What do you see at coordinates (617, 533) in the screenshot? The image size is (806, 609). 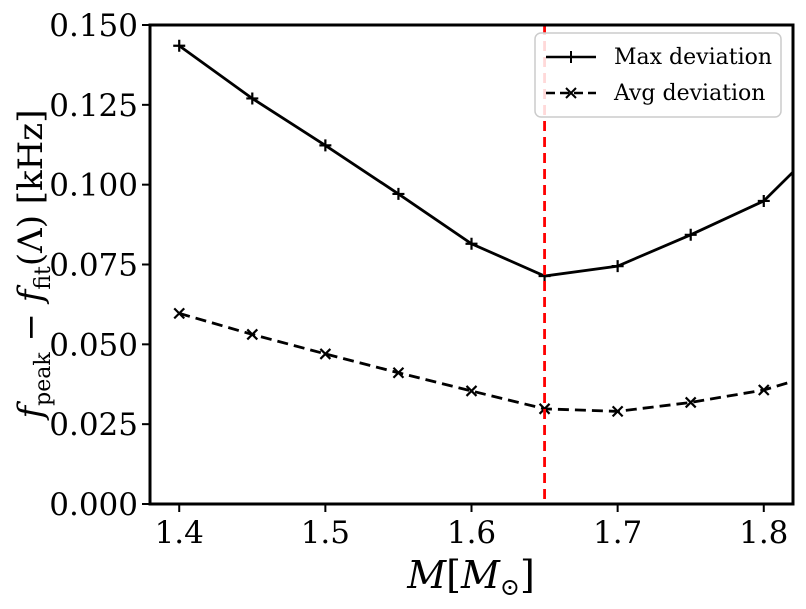 I see `x-tick-label: 1.7` at bounding box center [617, 533].